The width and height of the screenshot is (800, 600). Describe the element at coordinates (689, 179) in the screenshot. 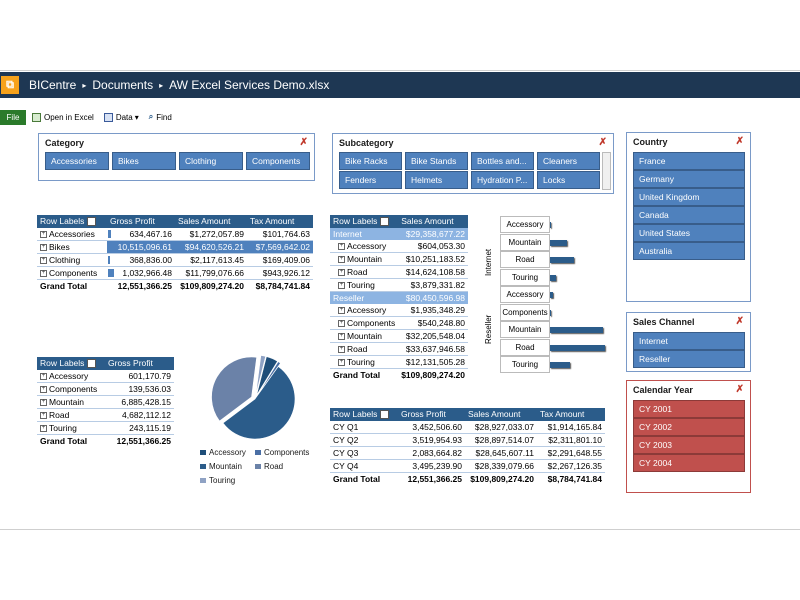

I see `slicer-item-germany: Germany` at that location.